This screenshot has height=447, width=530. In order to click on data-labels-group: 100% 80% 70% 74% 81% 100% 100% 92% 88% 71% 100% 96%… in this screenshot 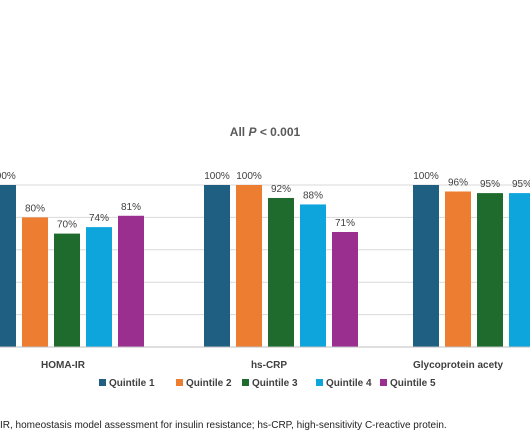, I will do `click(265, 201)`.